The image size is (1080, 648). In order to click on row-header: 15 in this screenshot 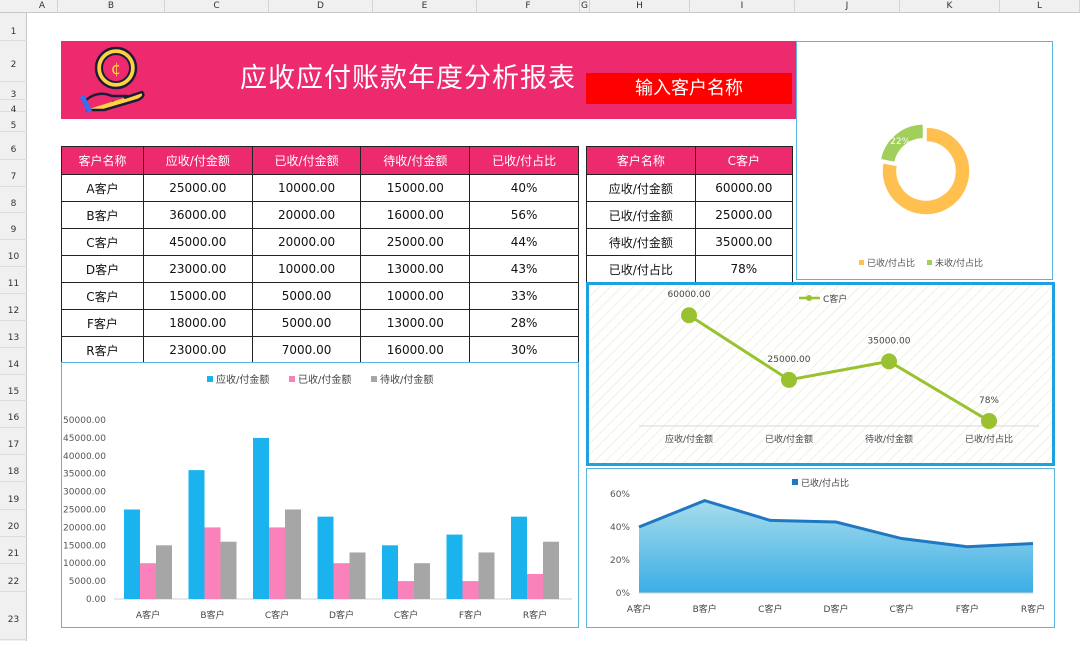, I will do `click(13, 388)`.